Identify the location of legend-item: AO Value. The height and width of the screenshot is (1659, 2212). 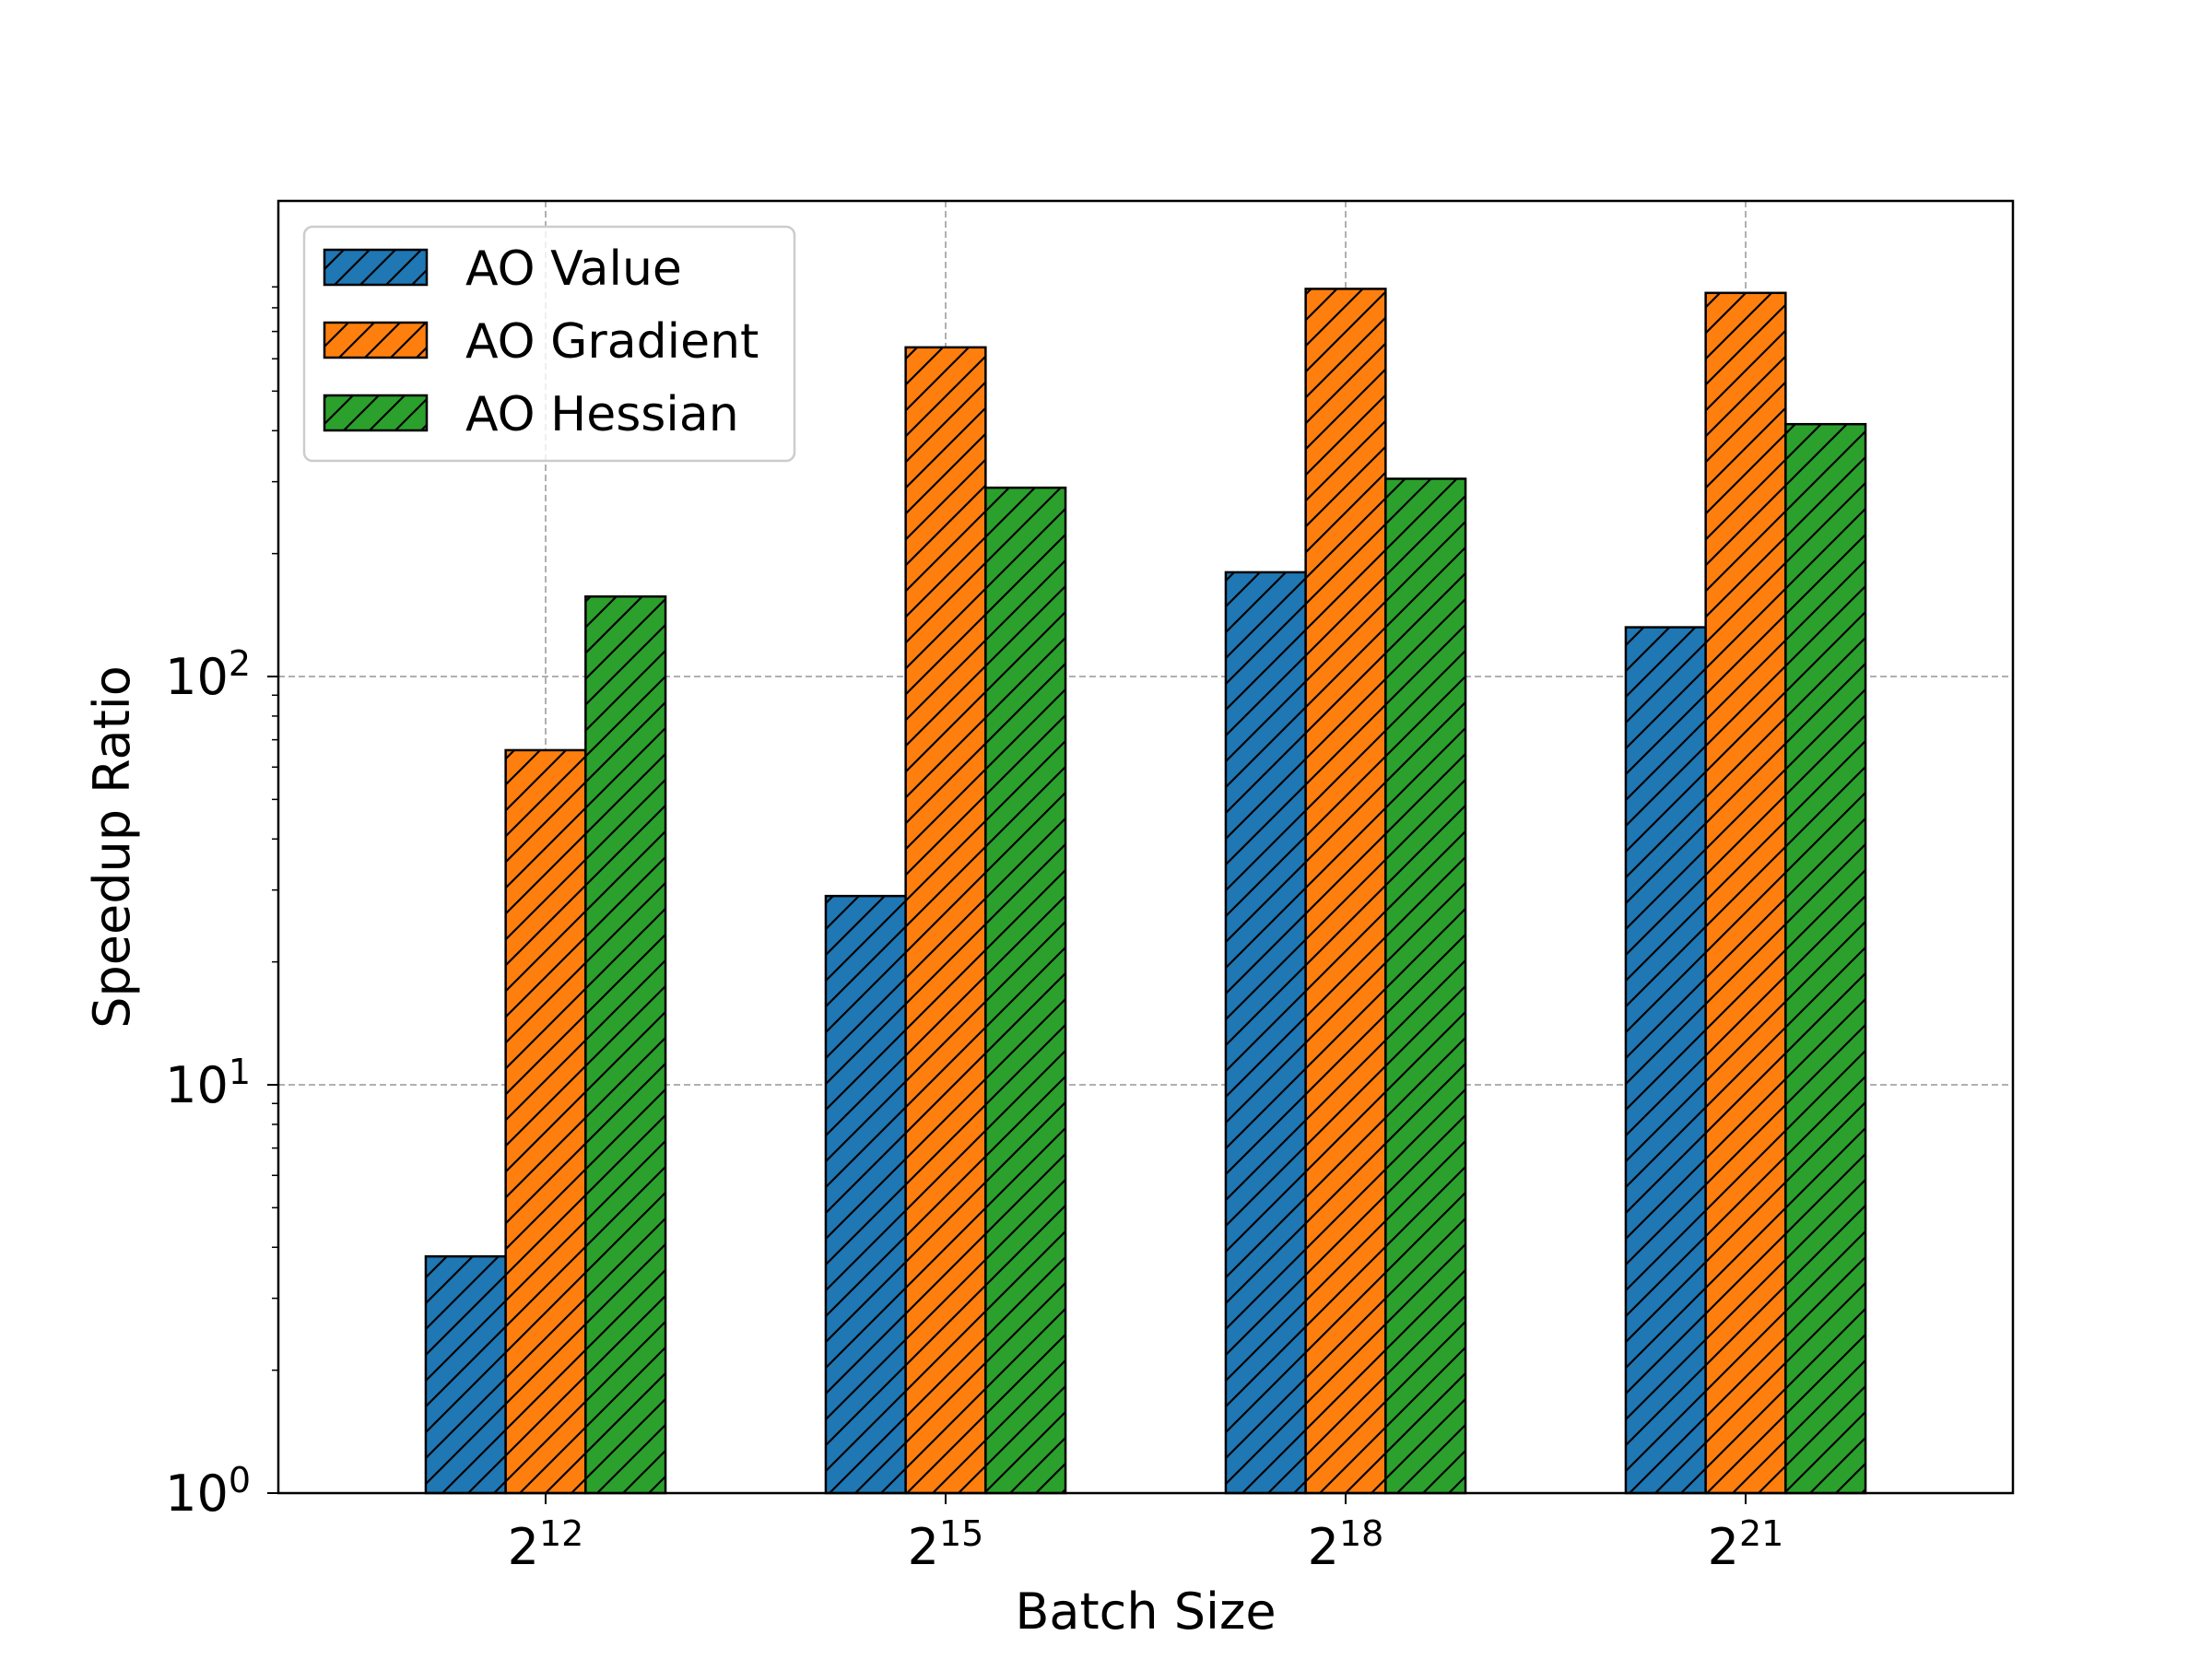
(502, 269).